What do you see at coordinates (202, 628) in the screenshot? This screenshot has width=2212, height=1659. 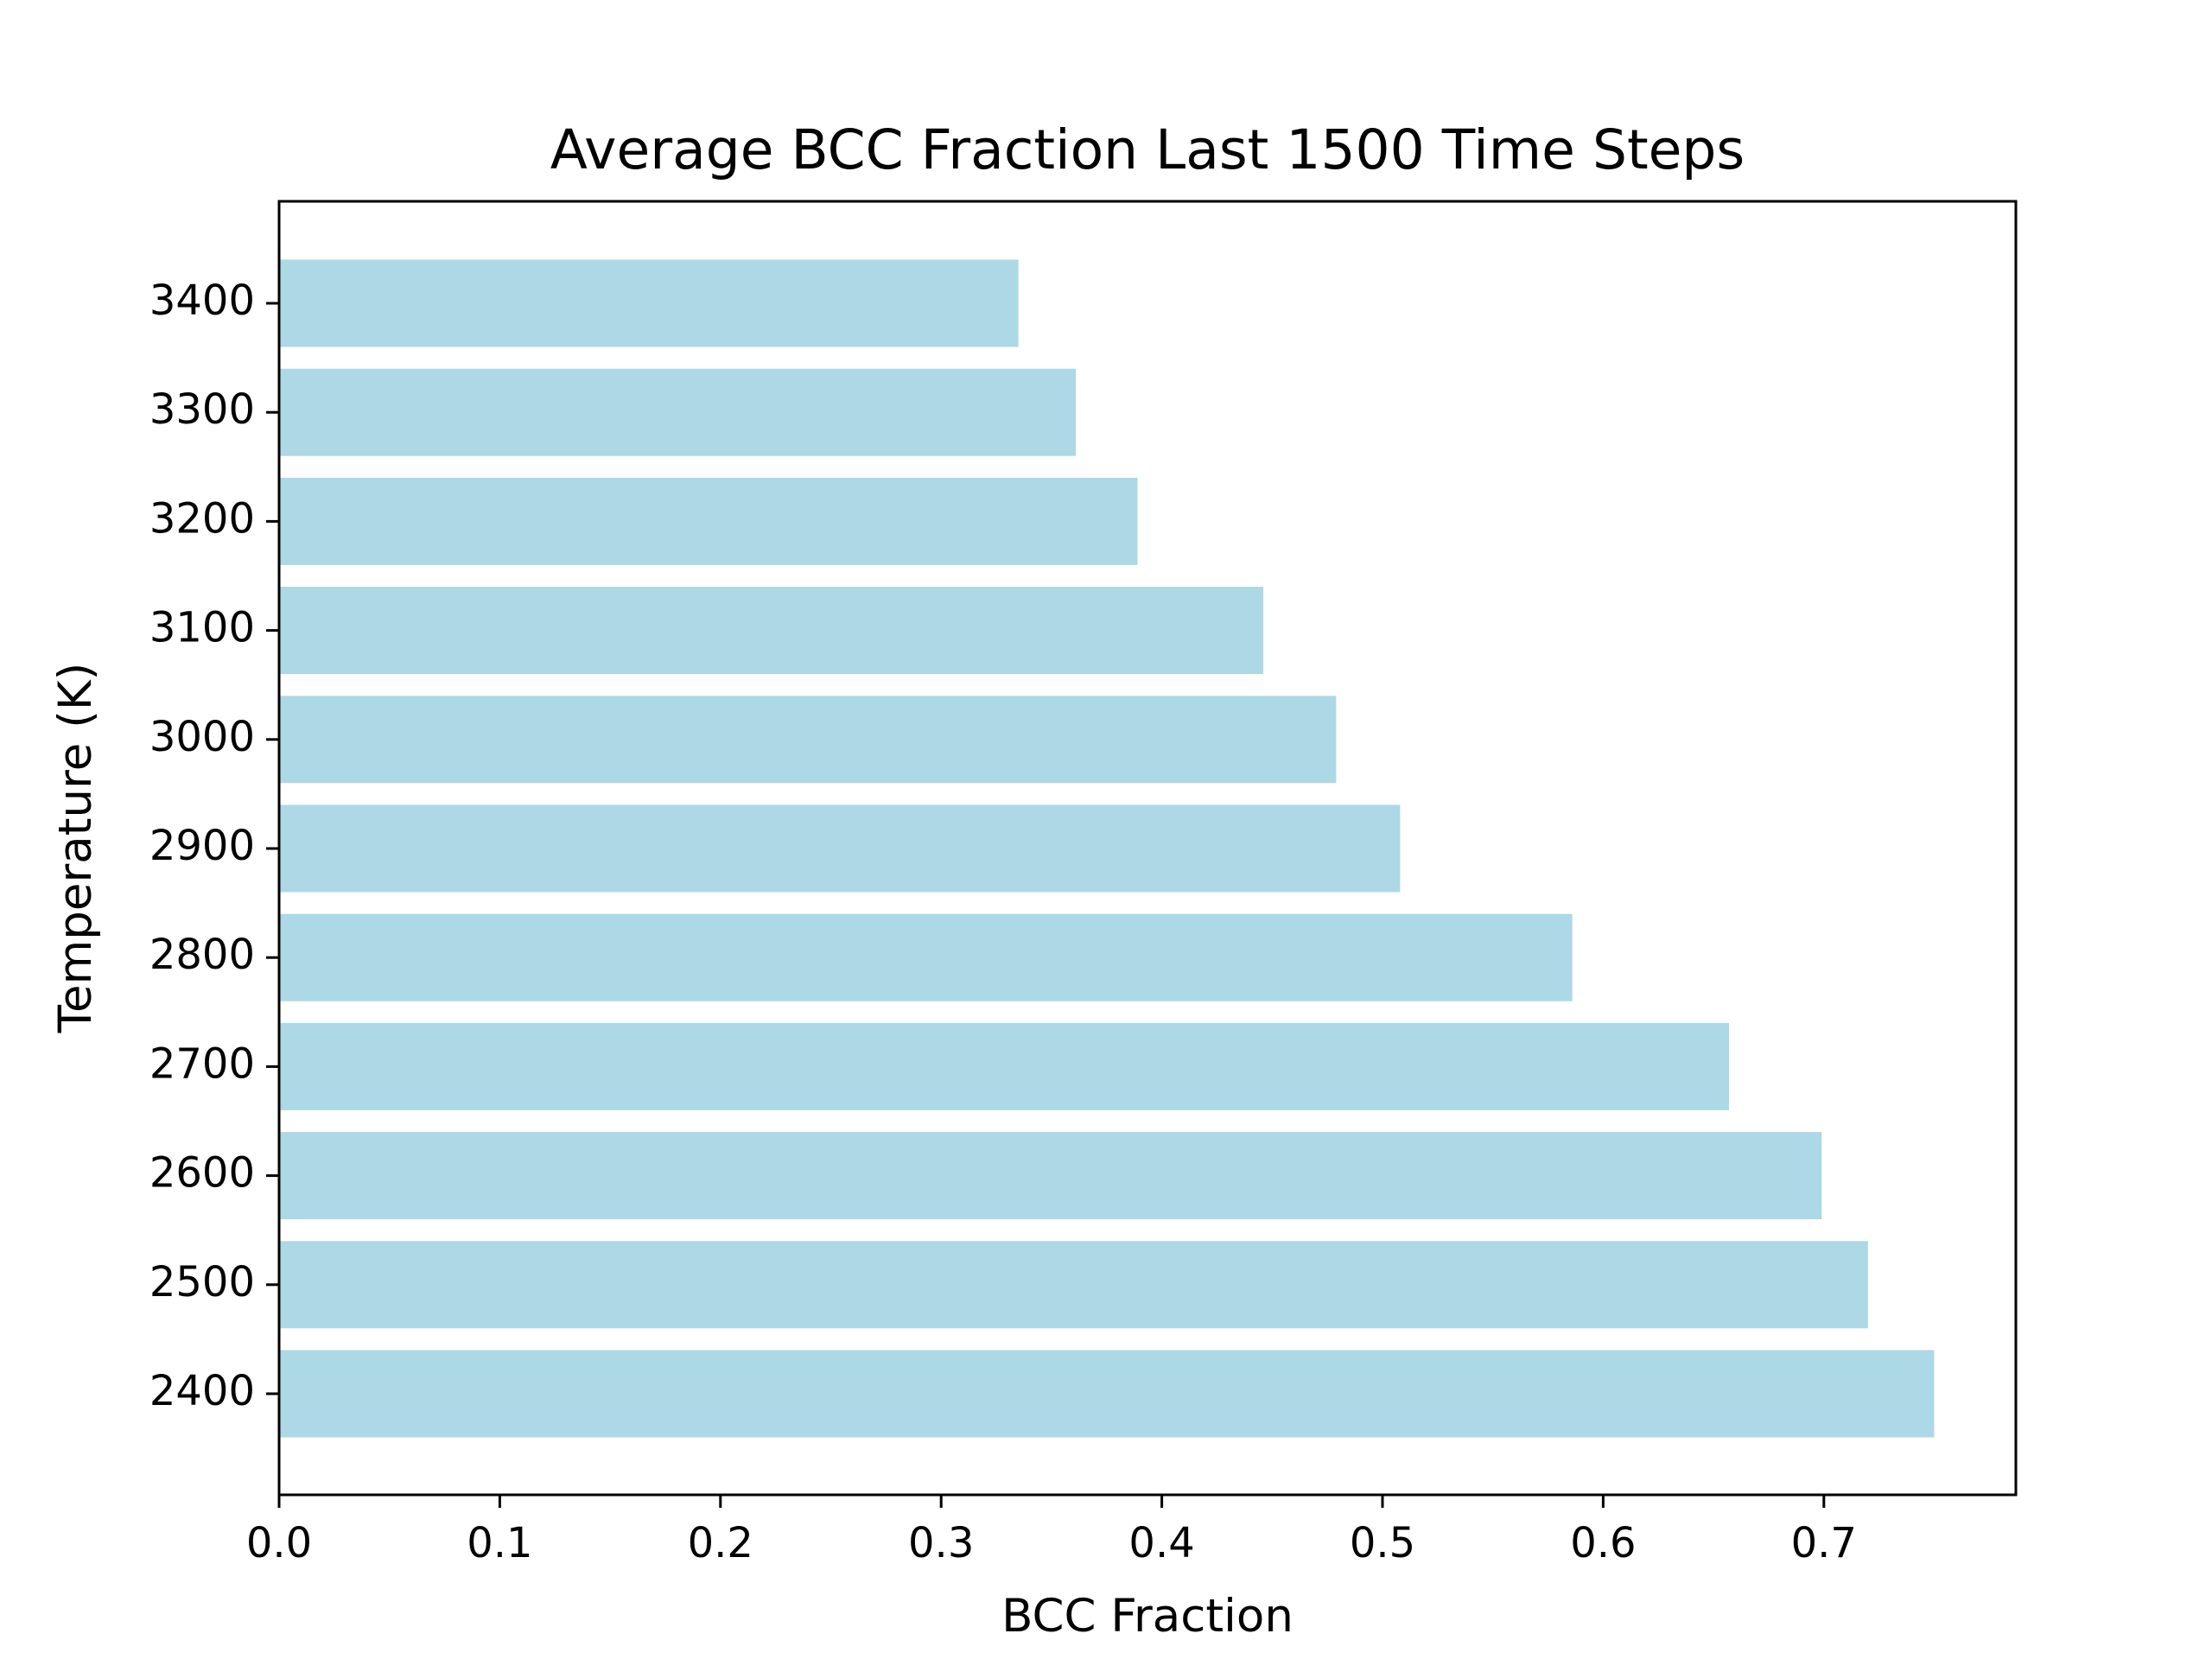 I see `y-tick-label-3100: 3100` at bounding box center [202, 628].